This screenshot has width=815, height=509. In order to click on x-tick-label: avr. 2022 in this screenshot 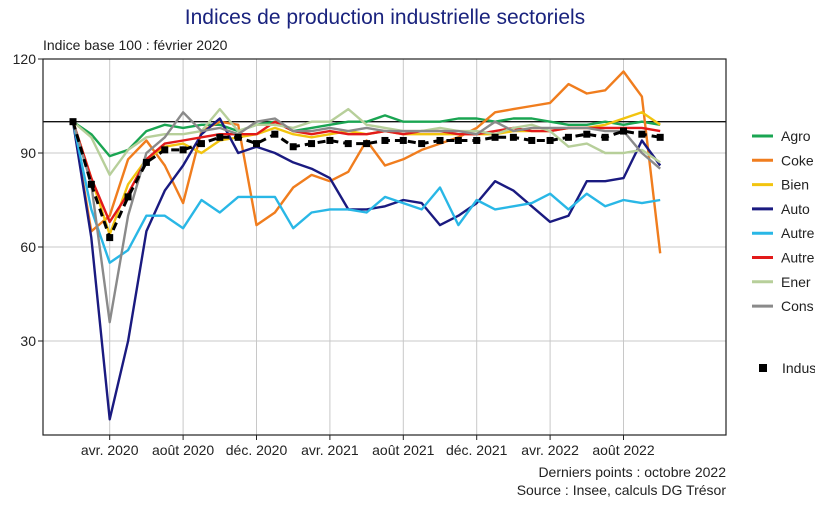, I will do `click(550, 450)`.